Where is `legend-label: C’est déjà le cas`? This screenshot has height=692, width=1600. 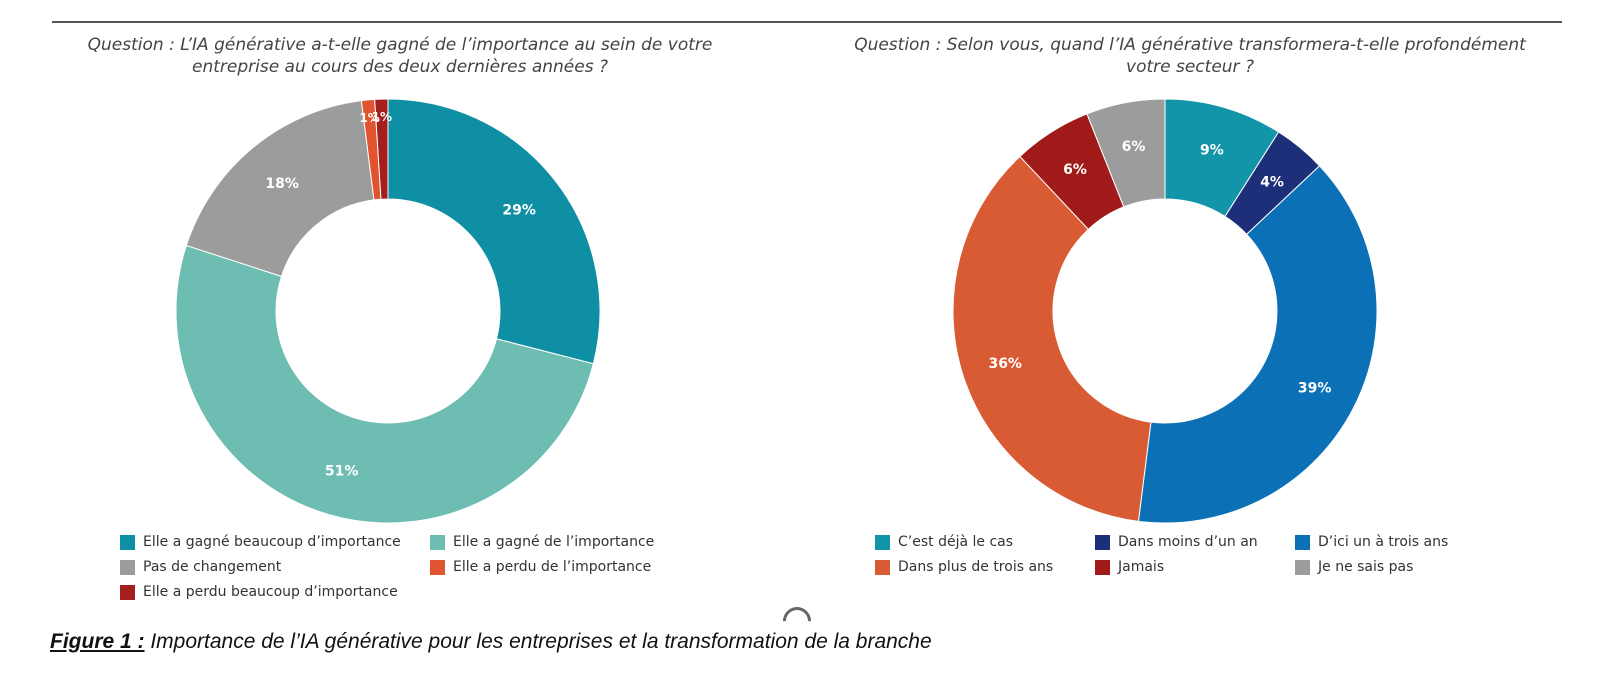 legend-label: C’est déjà le cas is located at coordinates (956, 542).